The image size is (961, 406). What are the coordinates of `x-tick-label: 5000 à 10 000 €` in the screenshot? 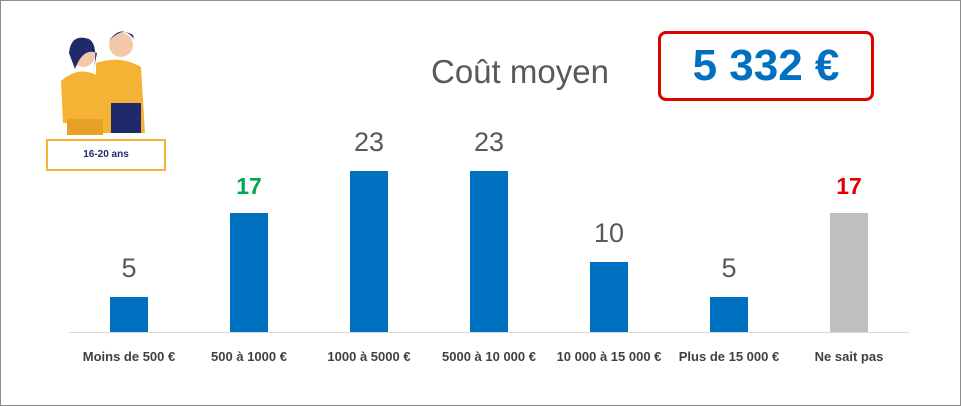 It's located at (489, 356).